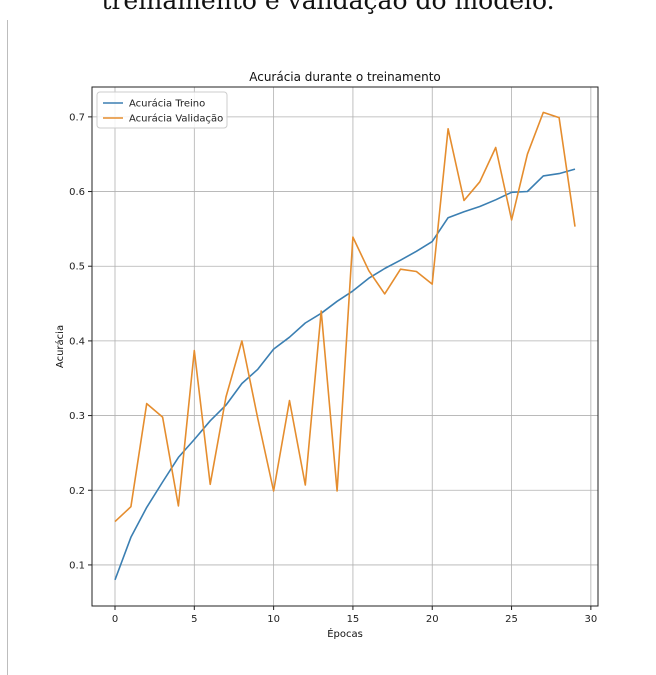 The image size is (656, 675). I want to click on x-axis-label: Épocas, so click(345, 633).